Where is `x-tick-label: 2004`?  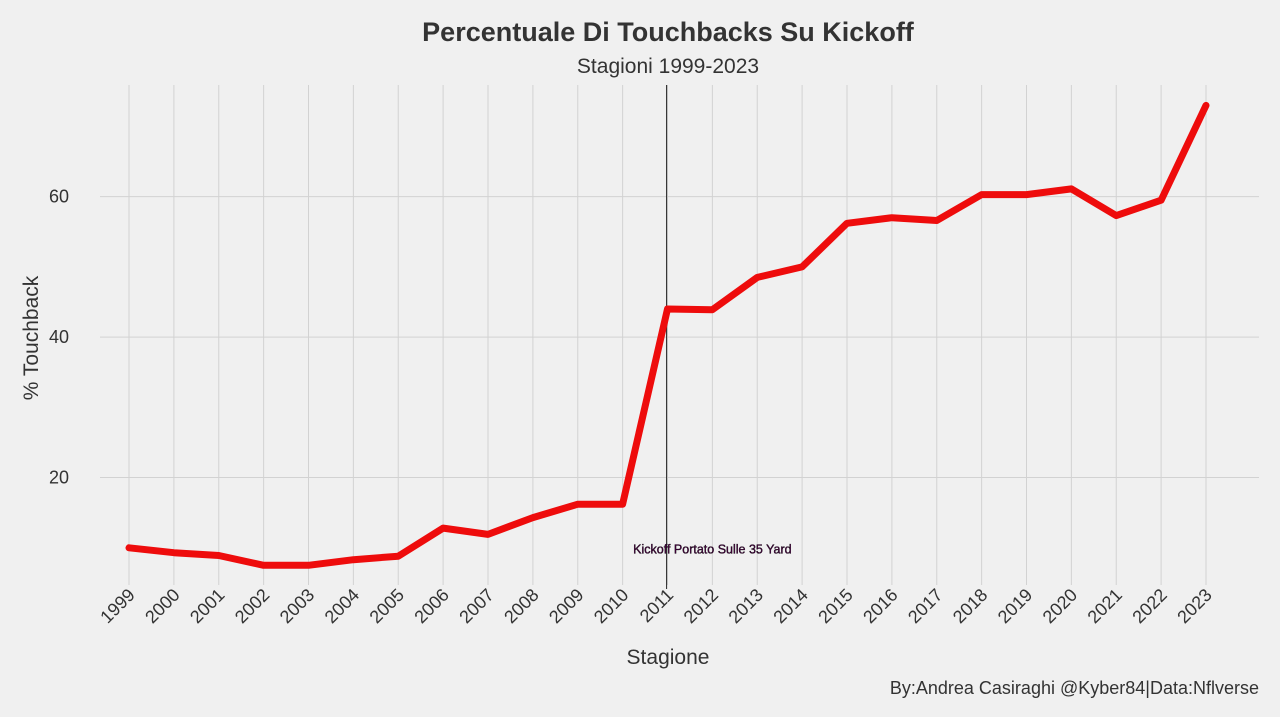 x-tick-label: 2004 is located at coordinates (342, 606).